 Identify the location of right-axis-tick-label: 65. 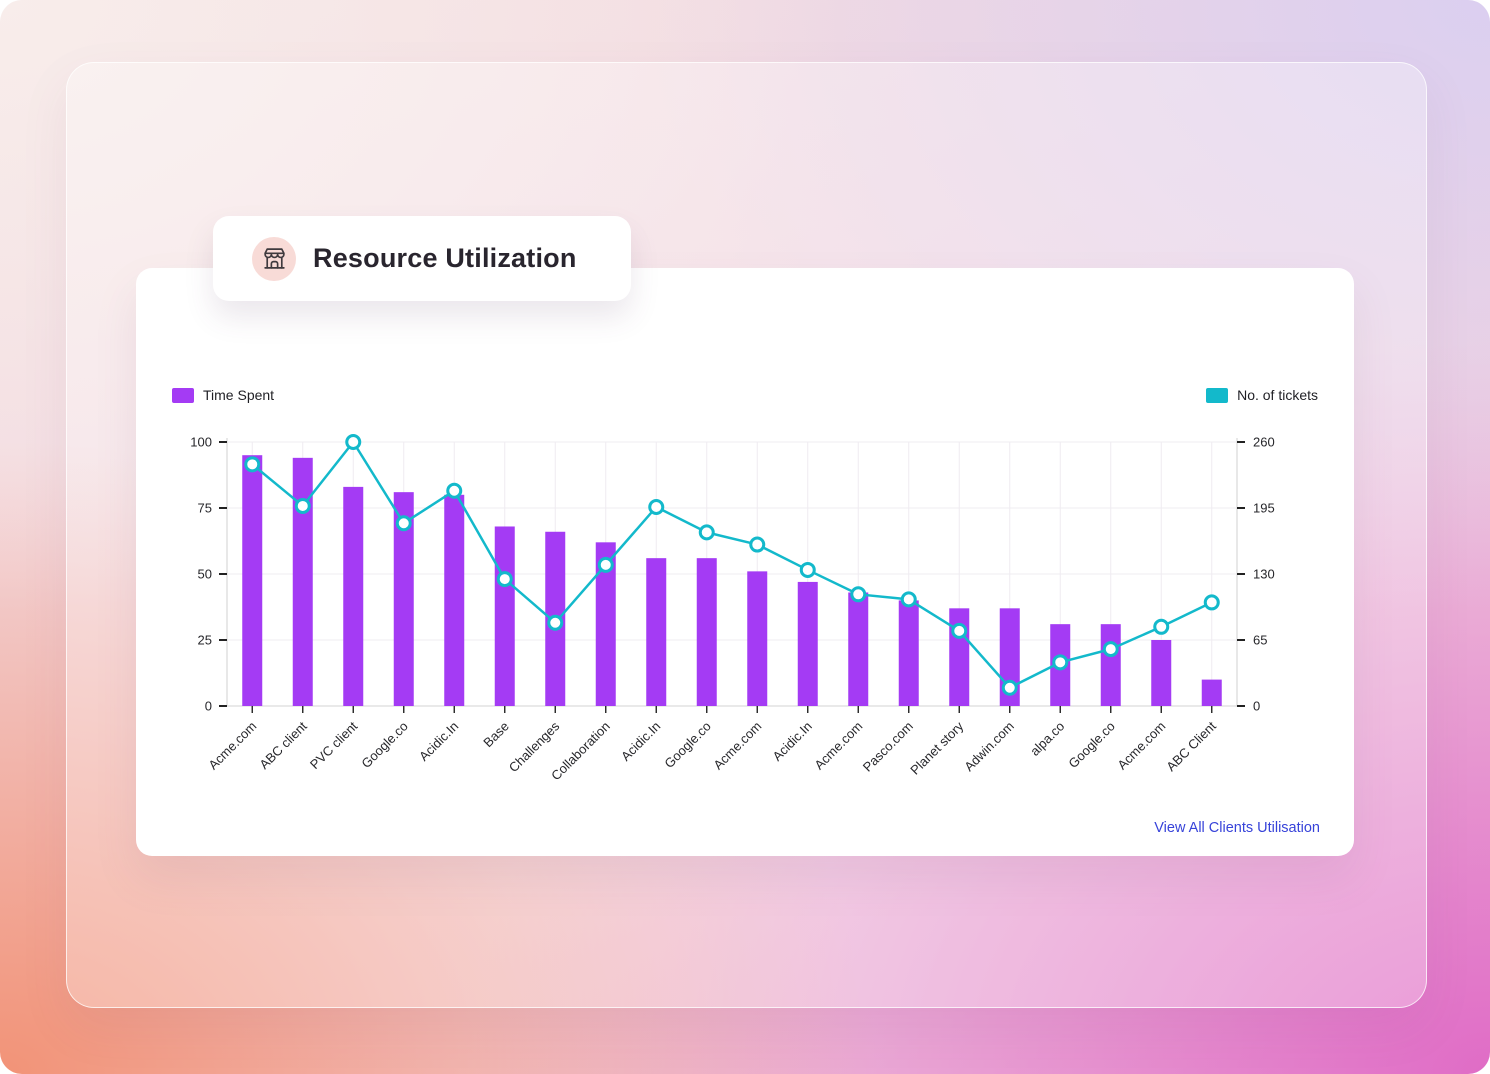
(1260, 640).